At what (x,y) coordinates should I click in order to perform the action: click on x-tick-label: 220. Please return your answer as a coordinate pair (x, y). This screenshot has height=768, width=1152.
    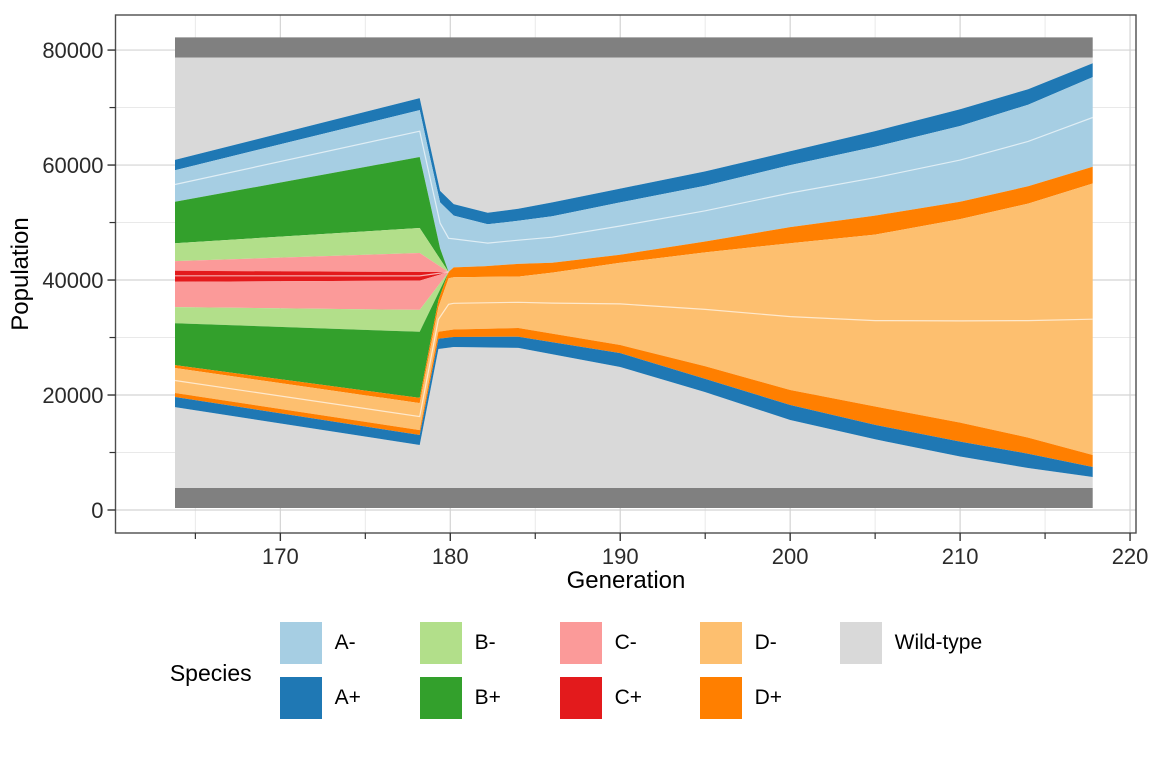
    Looking at the image, I should click on (1130, 556).